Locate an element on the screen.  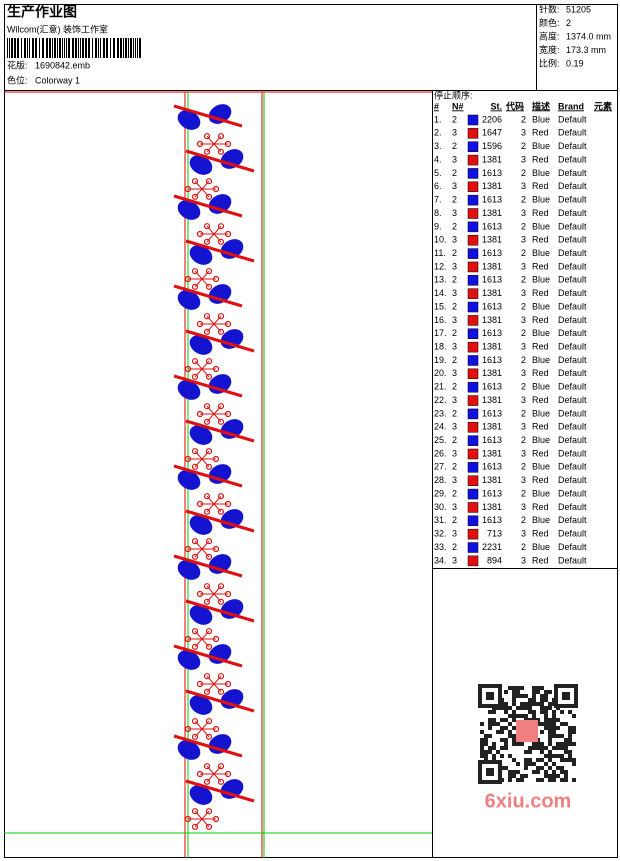
column-header: St. is located at coordinates (496, 106).